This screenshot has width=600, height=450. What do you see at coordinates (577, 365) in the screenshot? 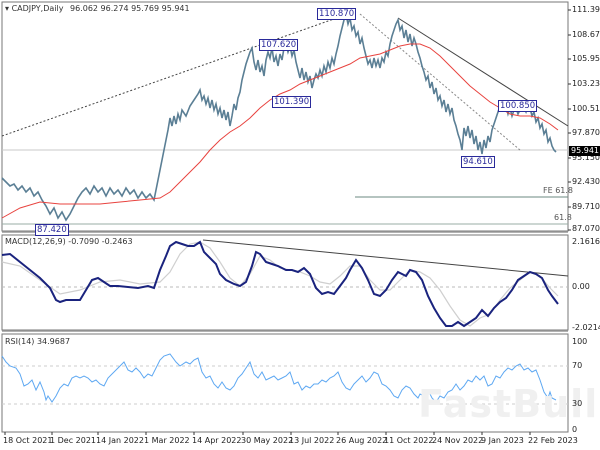
I see `rsi-axis-label: 70` at bounding box center [577, 365].